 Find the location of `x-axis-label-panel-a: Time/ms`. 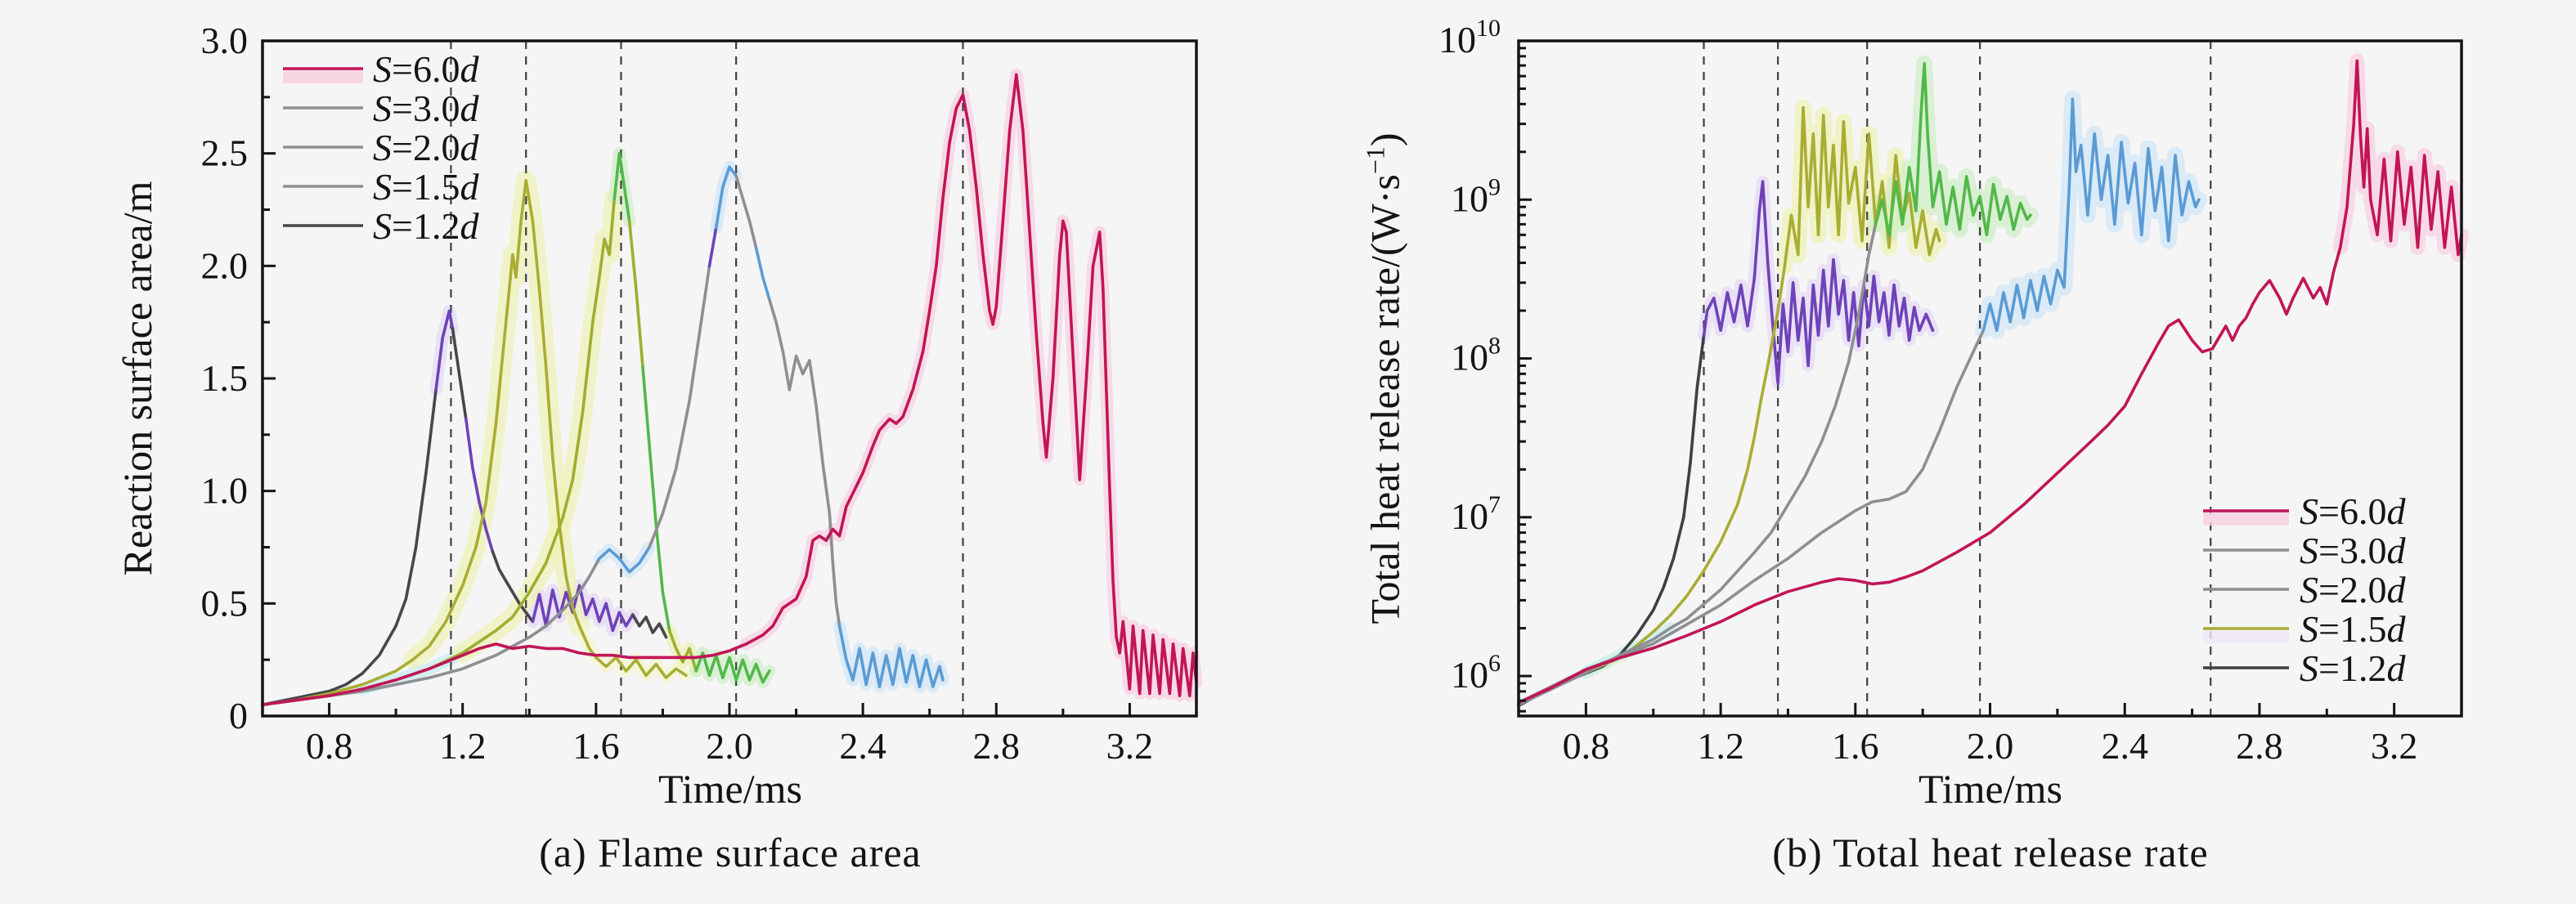

x-axis-label-panel-a: Time/ms is located at coordinates (729, 789).